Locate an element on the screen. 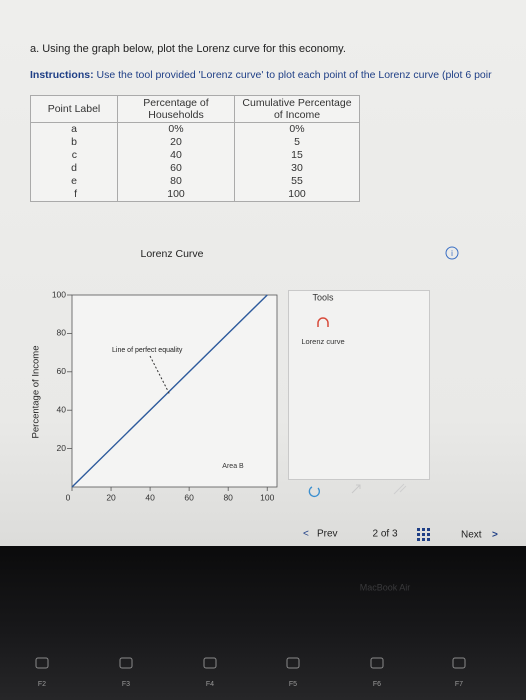  tools-panel is located at coordinates (359, 385).